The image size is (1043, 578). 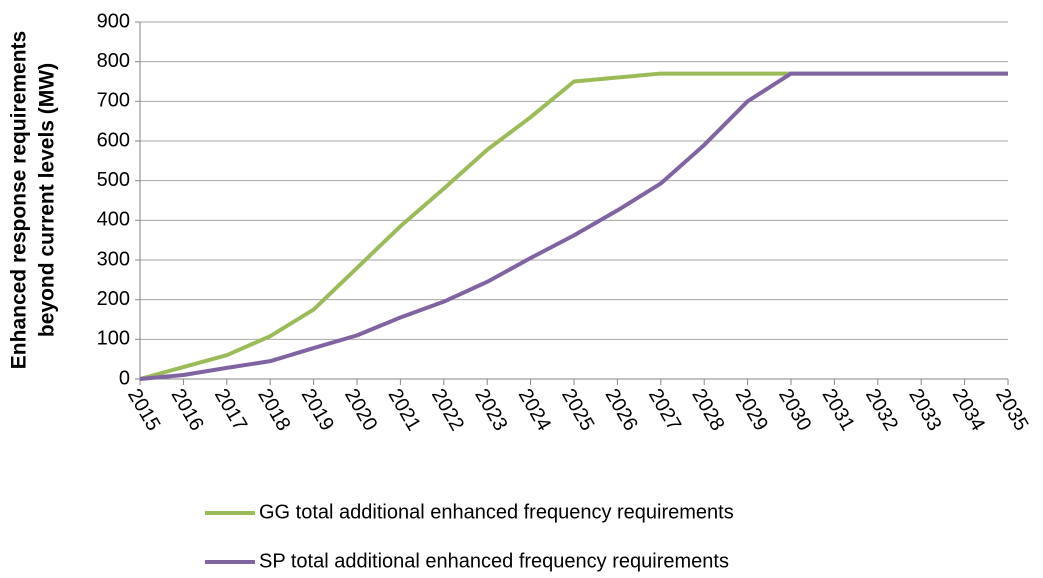 What do you see at coordinates (230, 410) in the screenshot?
I see `x-tick-label: 2017` at bounding box center [230, 410].